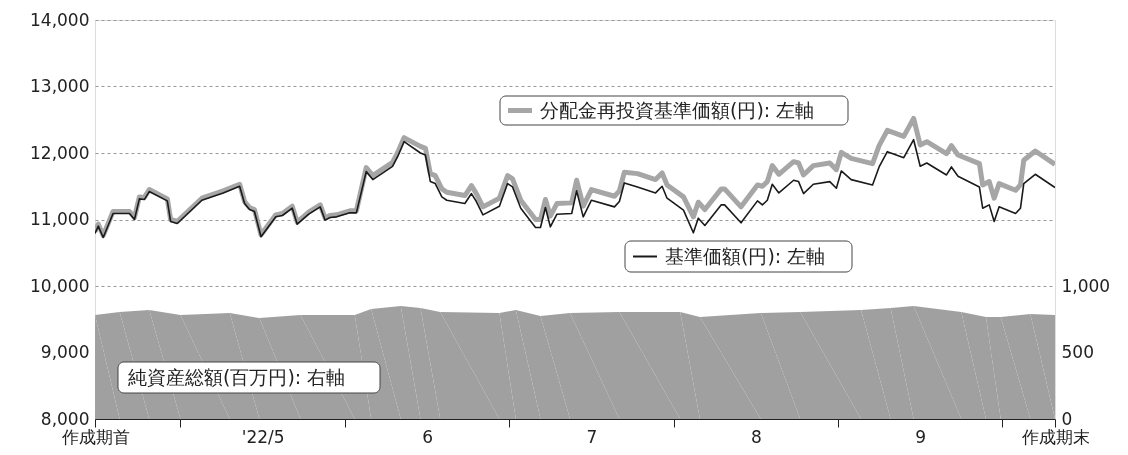  What do you see at coordinates (60, 86) in the screenshot?
I see `y-tick-label: 13,000` at bounding box center [60, 86].